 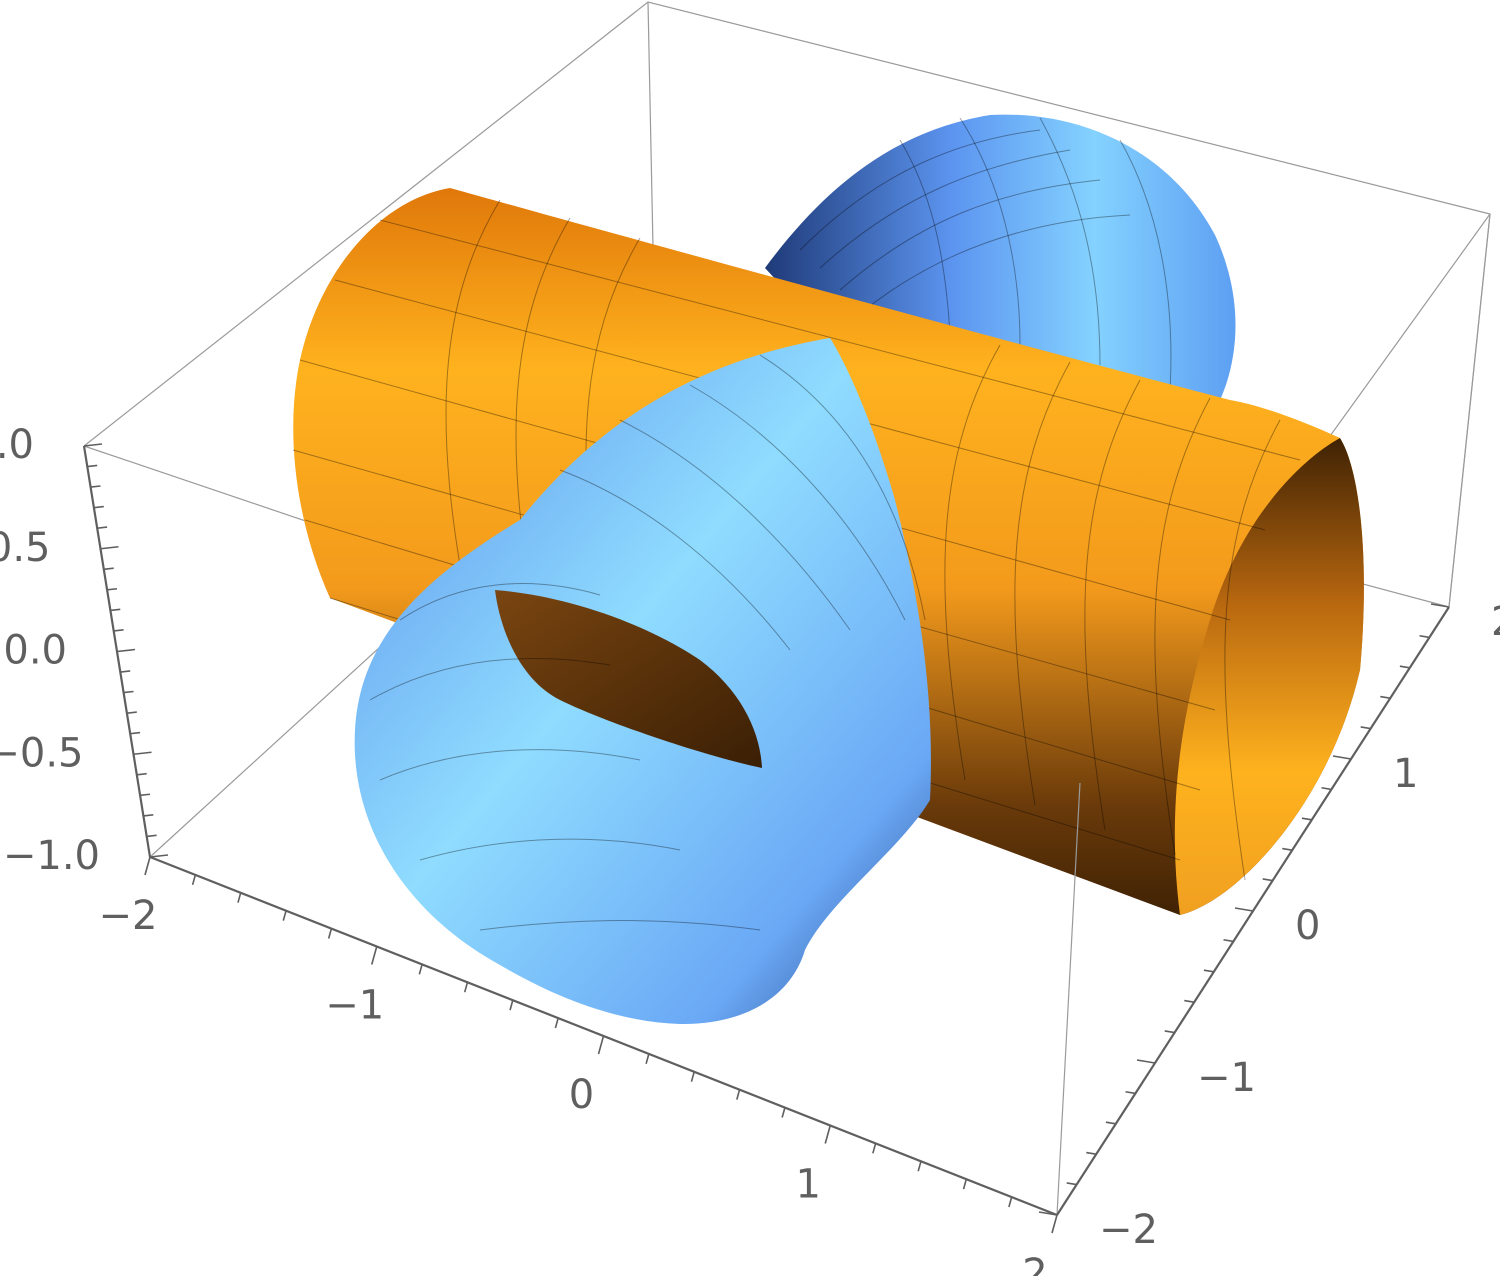 What do you see at coordinates (1226, 1078) in the screenshot?
I see `y-axis-tick-label: −1` at bounding box center [1226, 1078].